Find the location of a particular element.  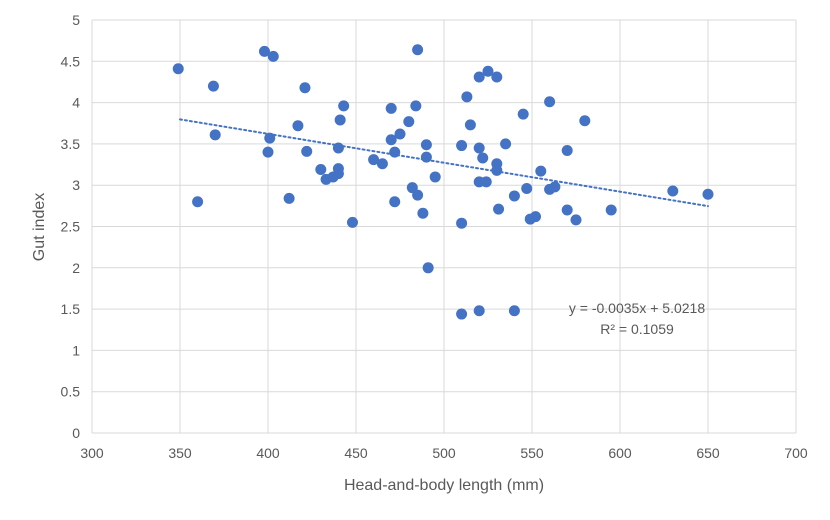

y-axis-title: Gut index is located at coordinates (39, 227).